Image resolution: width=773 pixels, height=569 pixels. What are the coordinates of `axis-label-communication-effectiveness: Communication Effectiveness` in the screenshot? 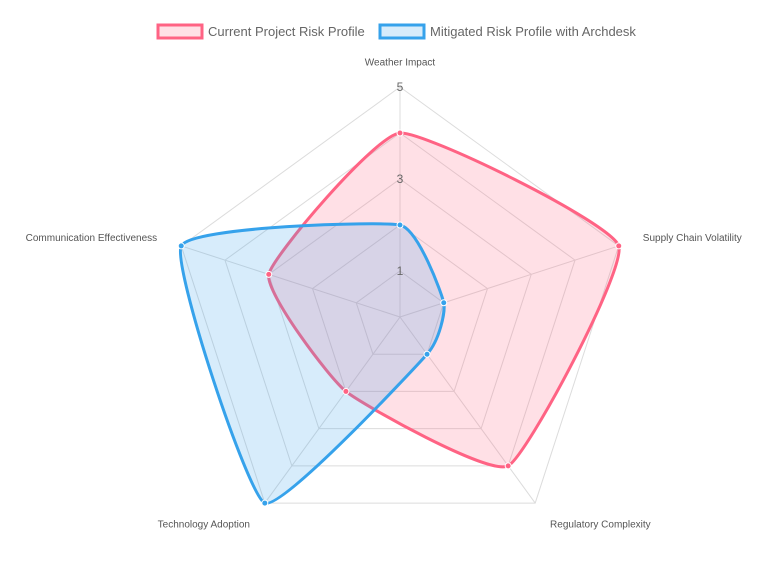 It's located at (92, 238).